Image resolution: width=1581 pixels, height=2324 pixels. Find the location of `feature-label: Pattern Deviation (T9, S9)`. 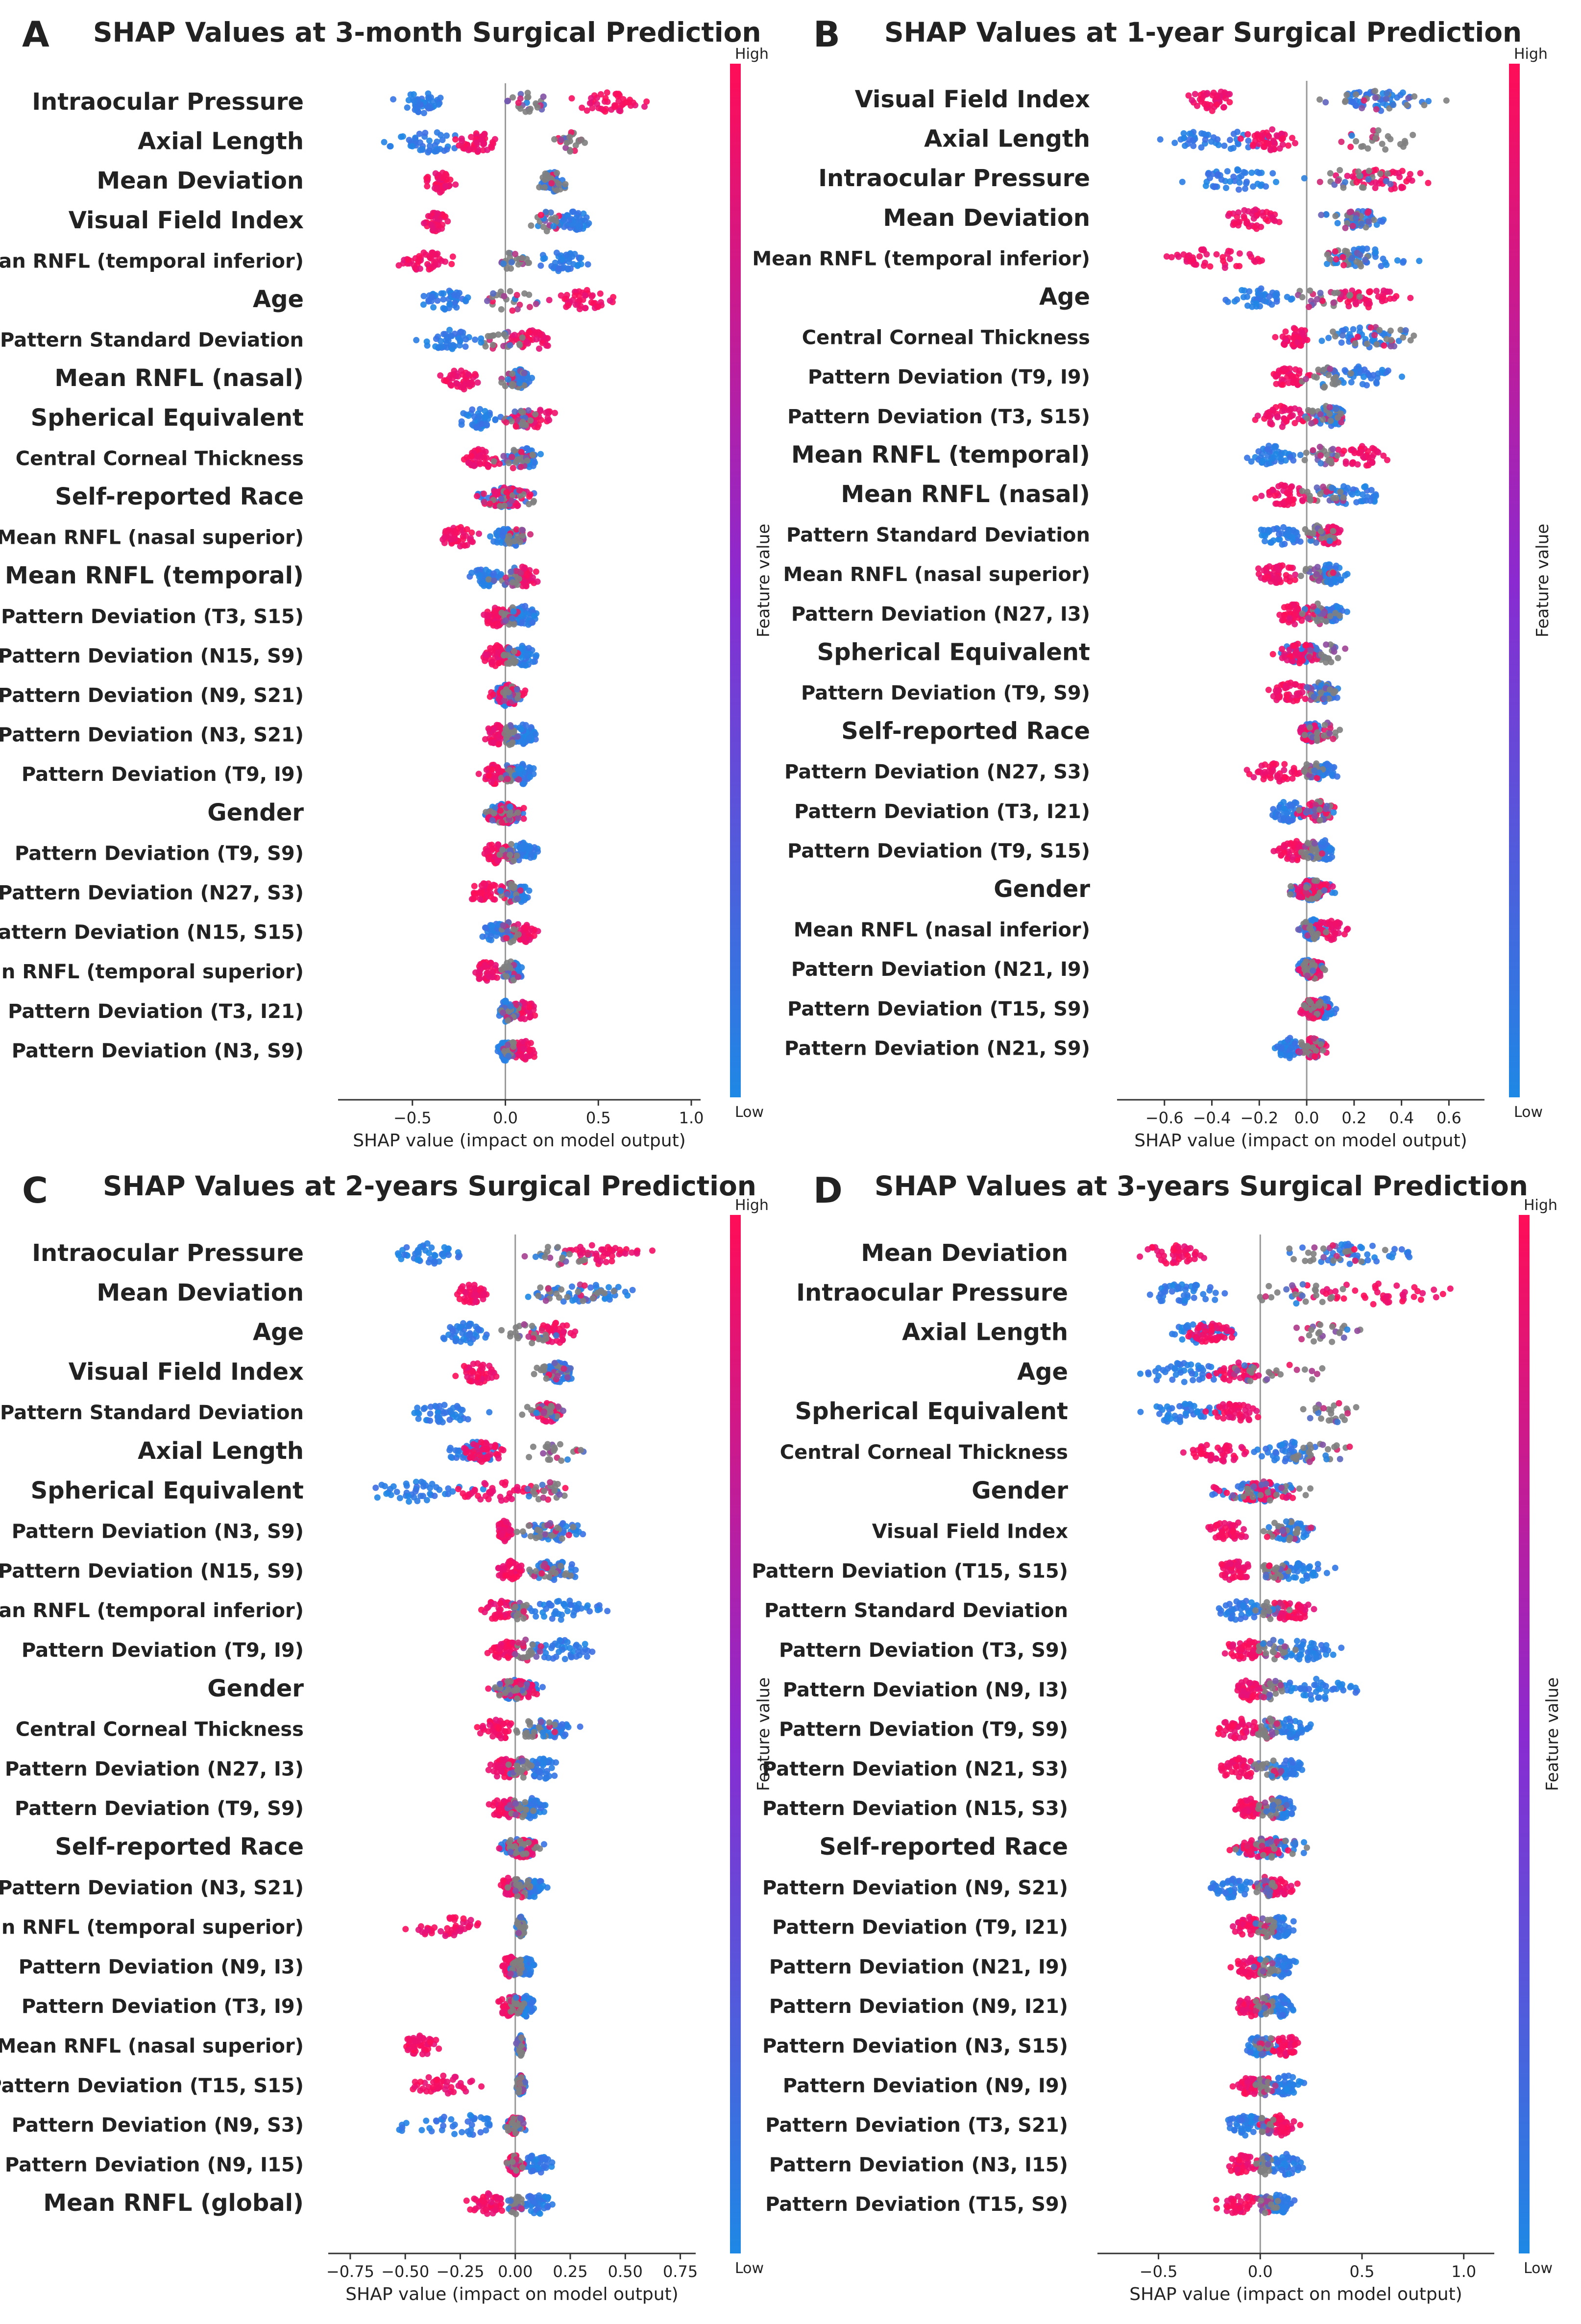

feature-label: Pattern Deviation (T9, S9) is located at coordinates (159, 853).